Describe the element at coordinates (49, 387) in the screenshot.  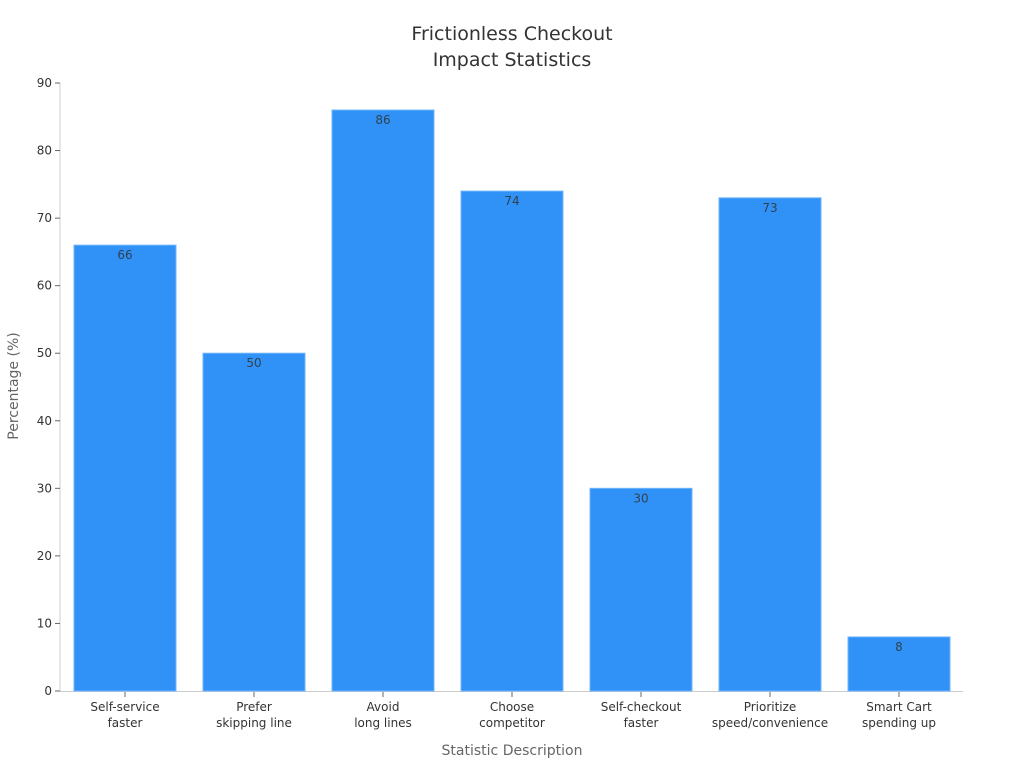
I see `y-axis: 0 10 20 30 40 50 60 70 80 90` at that location.